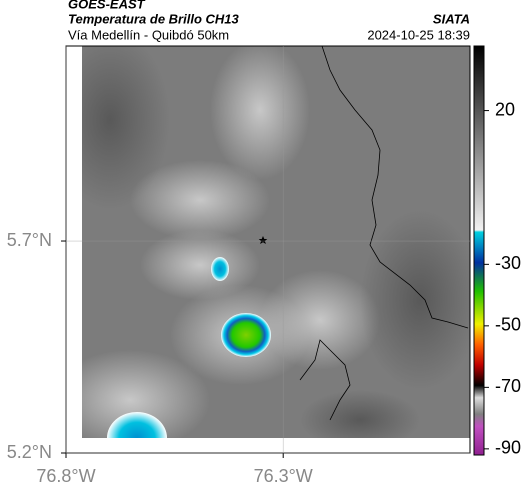 The height and width of the screenshot is (491, 526). Describe the element at coordinates (479, 250) in the screenshot. I see `colorbar` at that location.